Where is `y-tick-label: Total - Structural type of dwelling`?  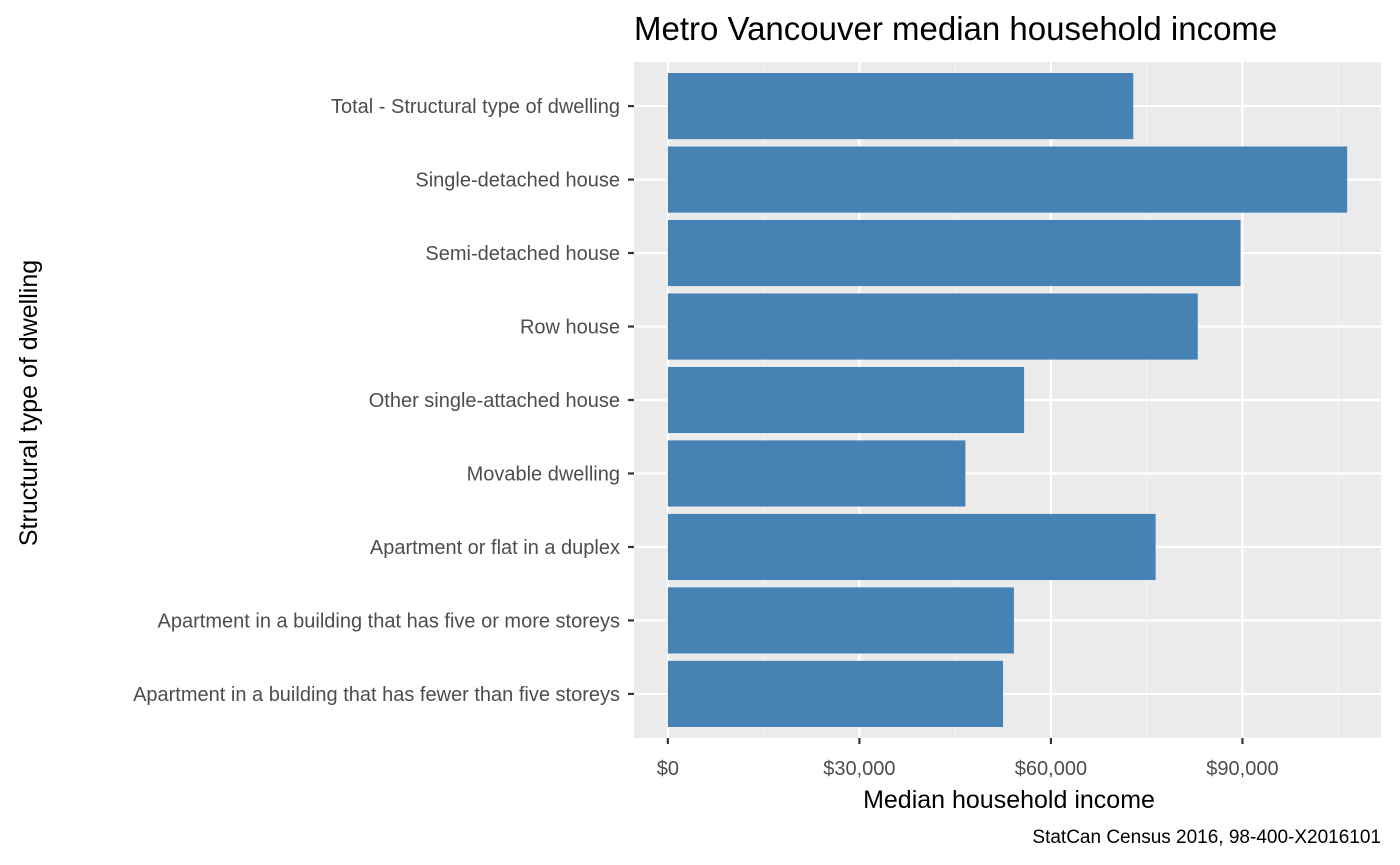
y-tick-label: Total - Structural type of dwelling is located at coordinates (475, 107).